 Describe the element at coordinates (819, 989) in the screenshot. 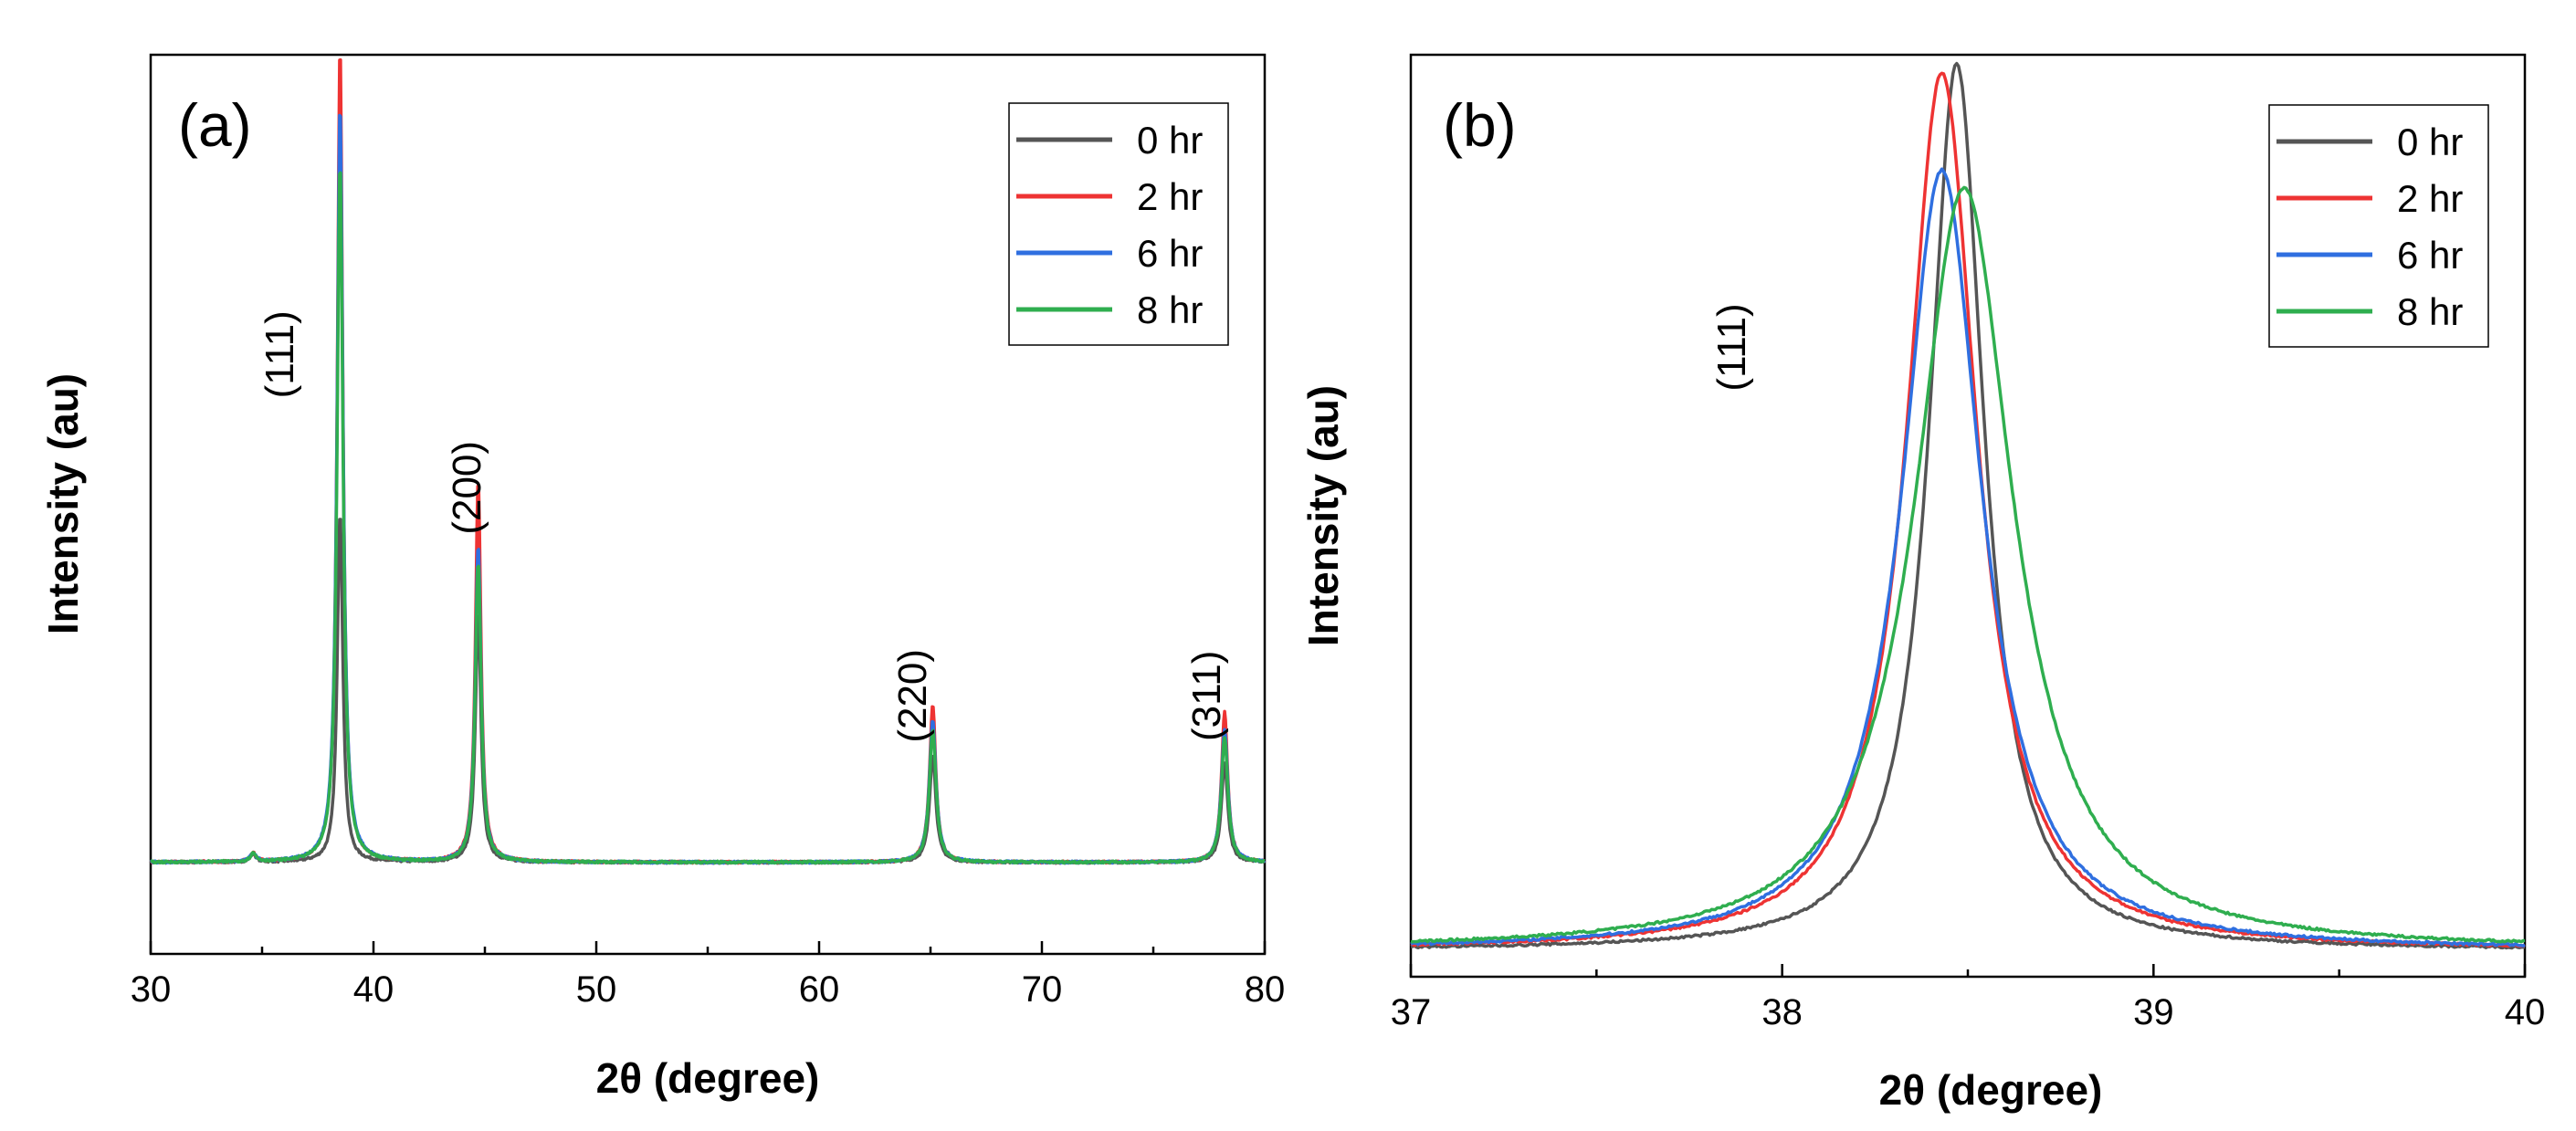

I see `panel-a-x-tick-label: 60` at that location.